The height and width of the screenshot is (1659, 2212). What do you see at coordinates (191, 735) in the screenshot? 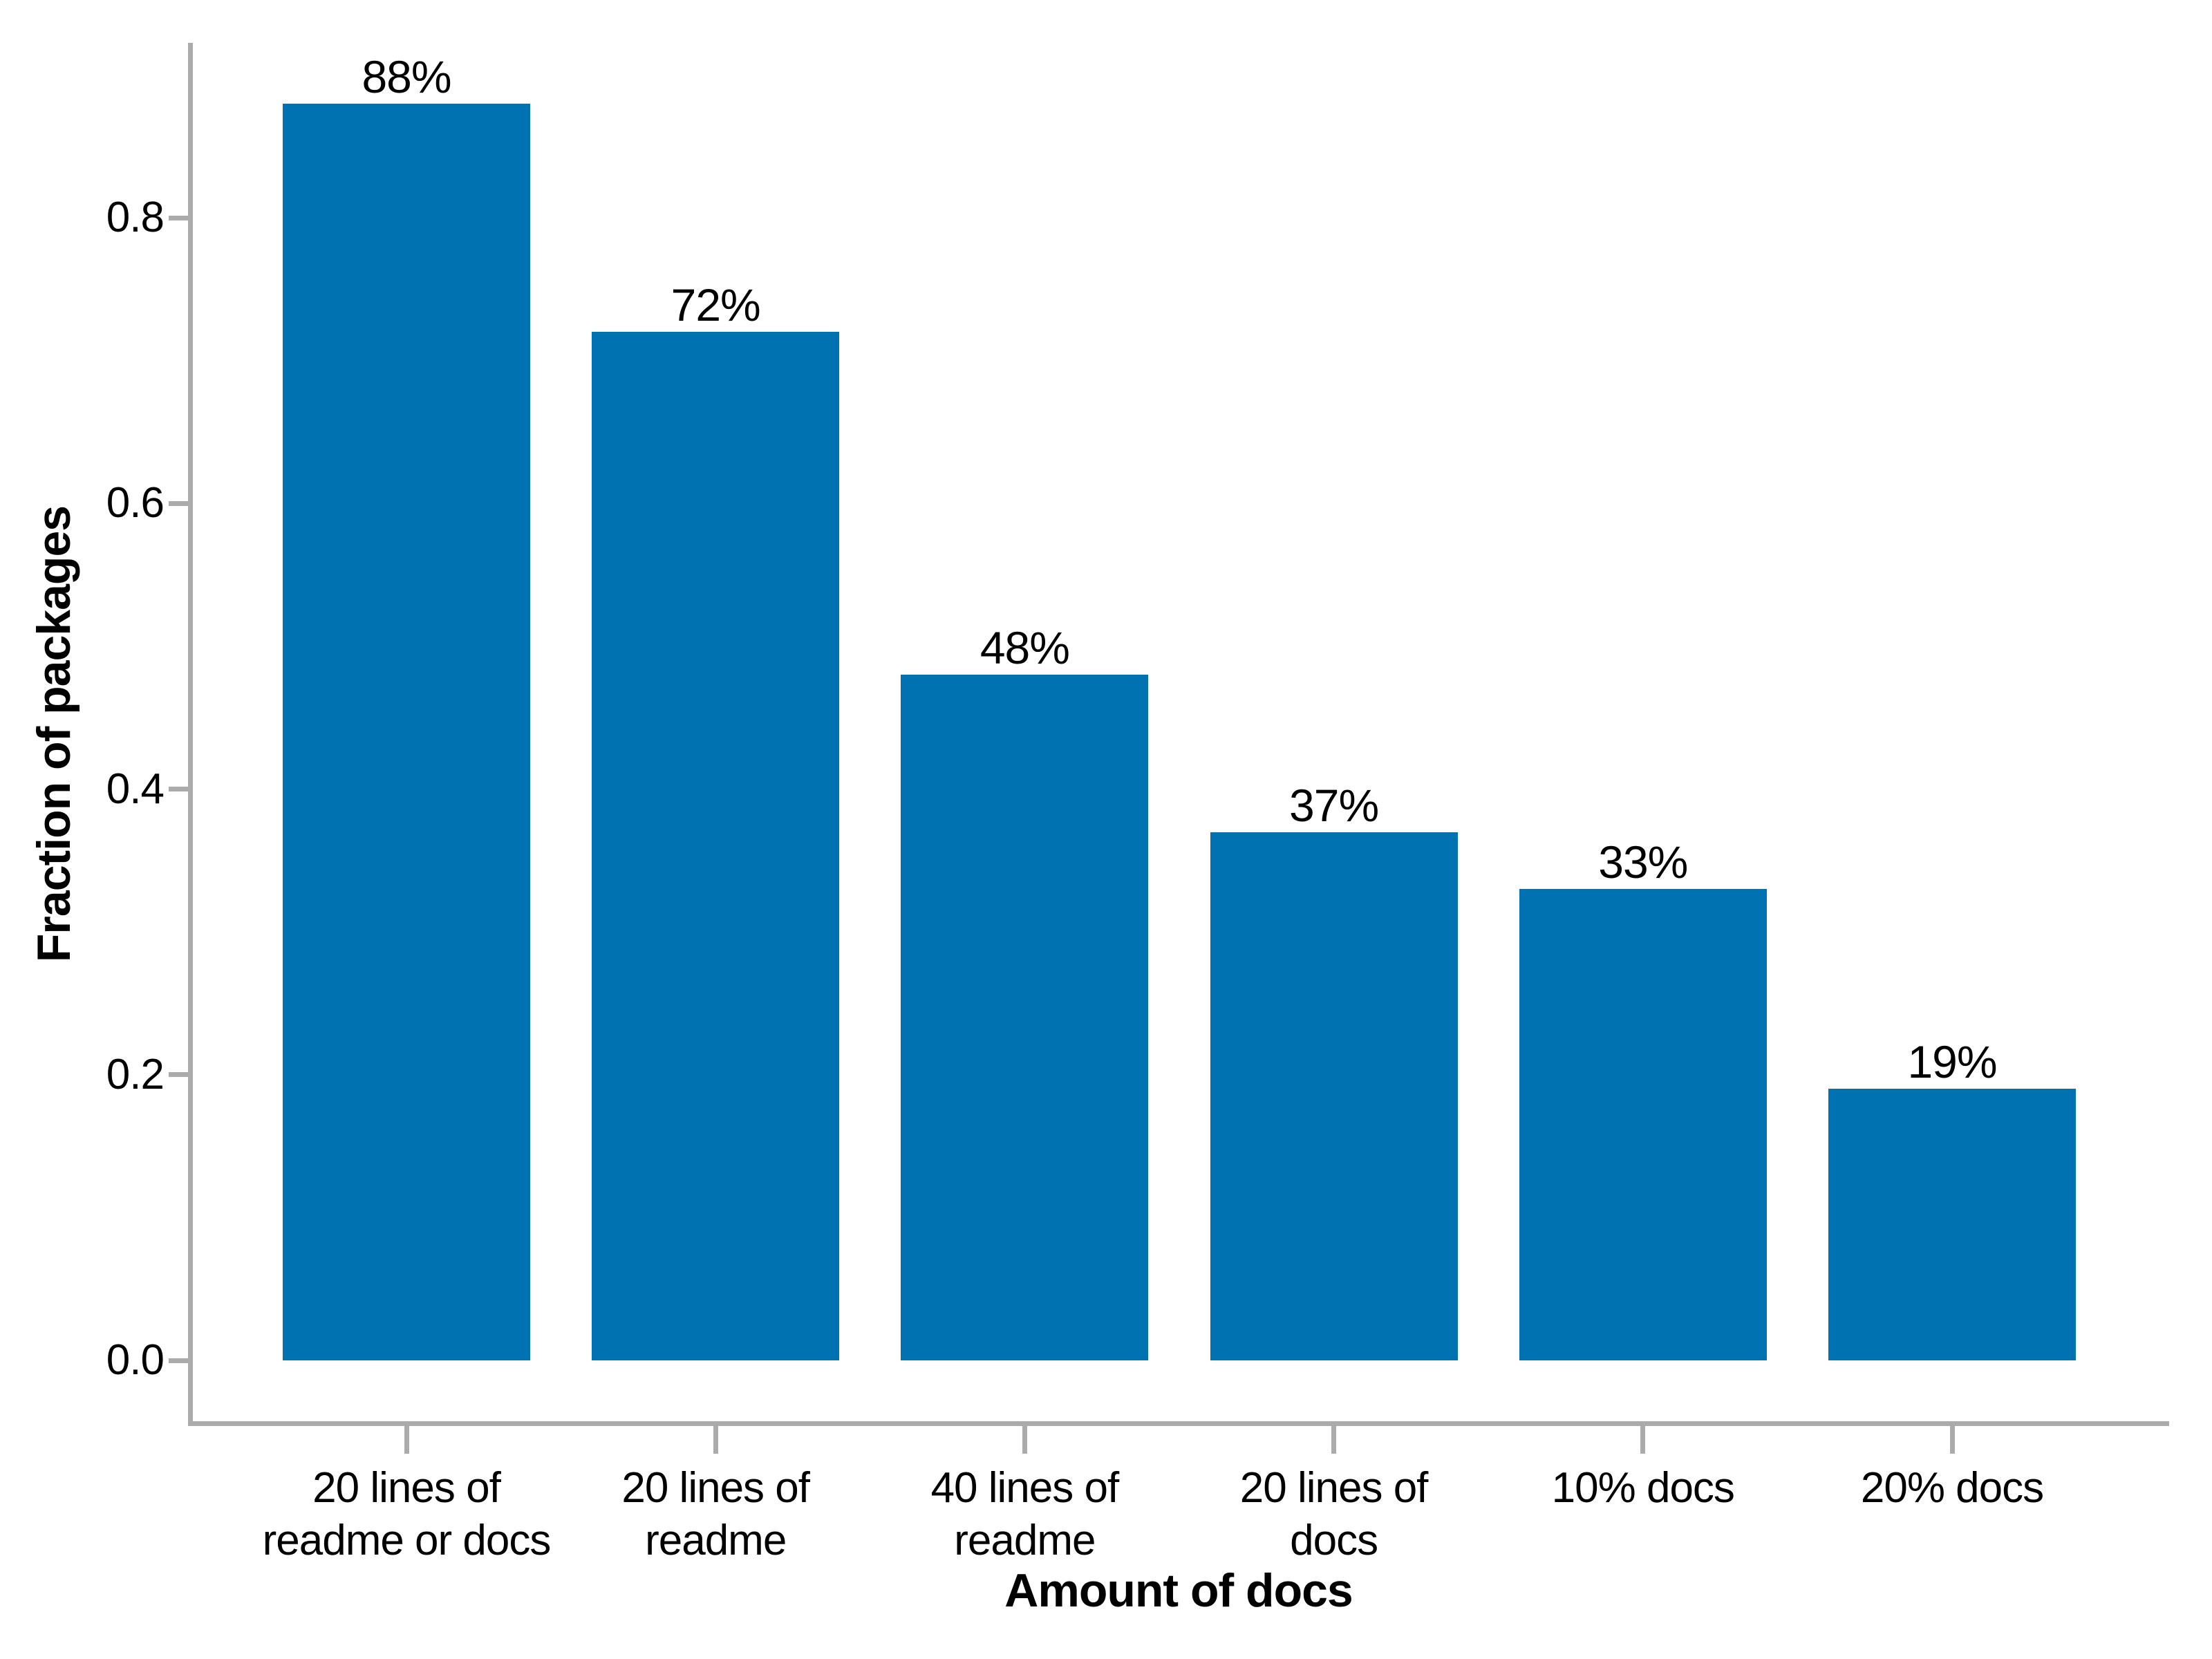
I see `y-axis-line` at bounding box center [191, 735].